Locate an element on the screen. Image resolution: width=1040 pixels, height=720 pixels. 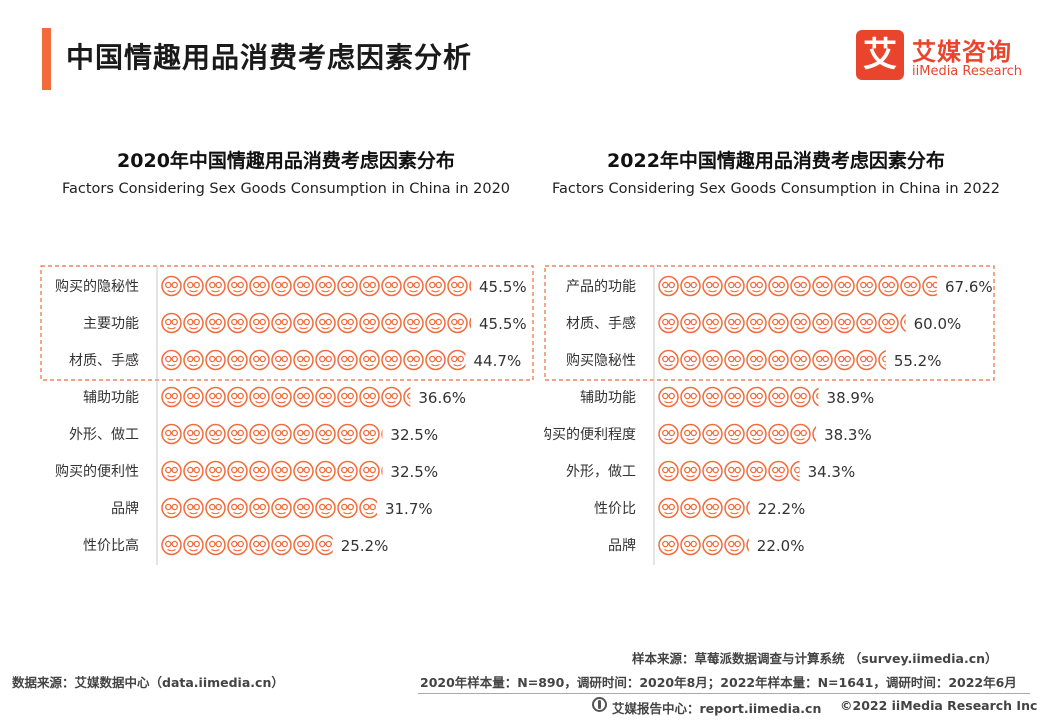
value-label: 60.0% is located at coordinates (938, 324).